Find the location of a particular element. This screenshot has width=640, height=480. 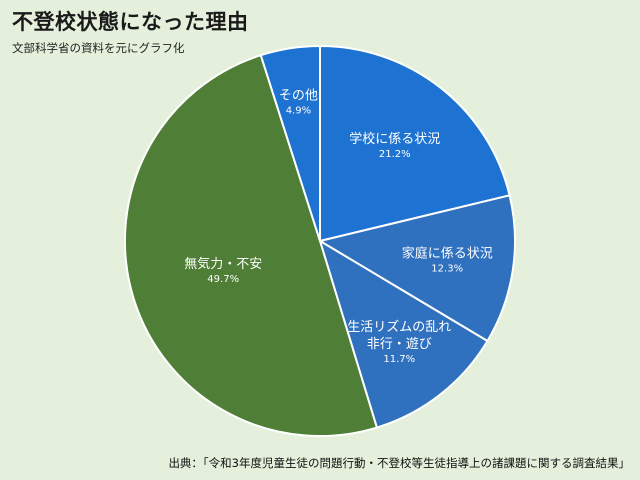

slice-label-3-0: 無気力・不安 is located at coordinates (223, 264).